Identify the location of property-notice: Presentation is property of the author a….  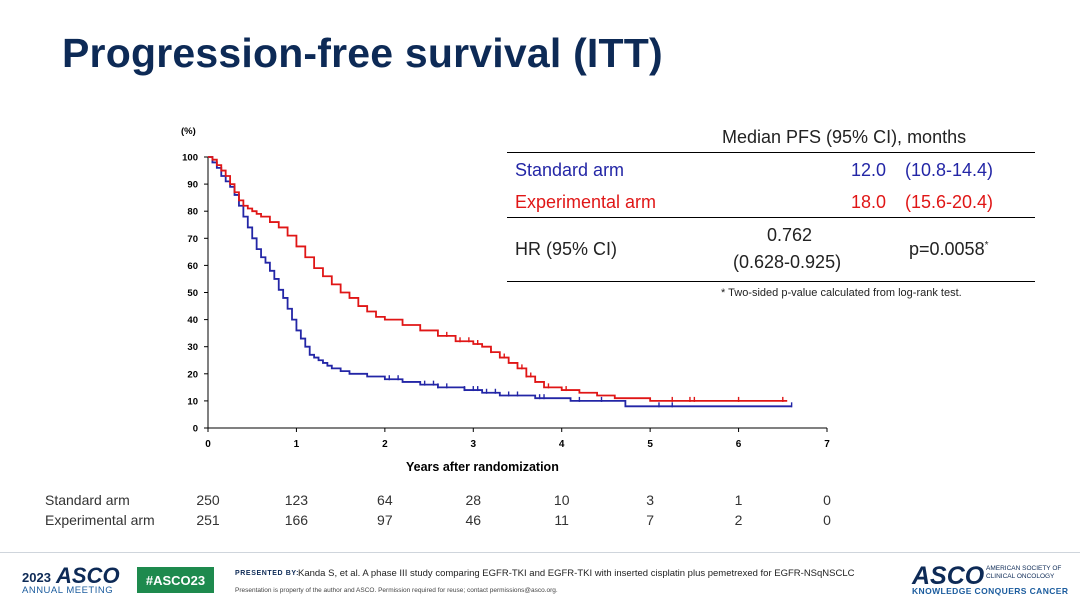
(396, 590).